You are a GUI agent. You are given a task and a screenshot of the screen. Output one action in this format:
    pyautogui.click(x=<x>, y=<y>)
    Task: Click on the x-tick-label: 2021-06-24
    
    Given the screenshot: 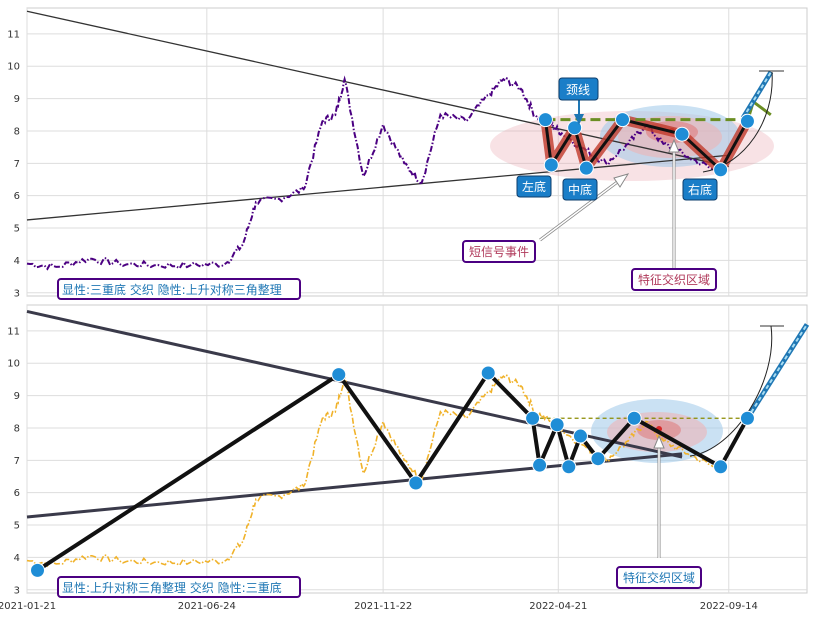 What is the action you would take?
    pyautogui.click(x=207, y=606)
    